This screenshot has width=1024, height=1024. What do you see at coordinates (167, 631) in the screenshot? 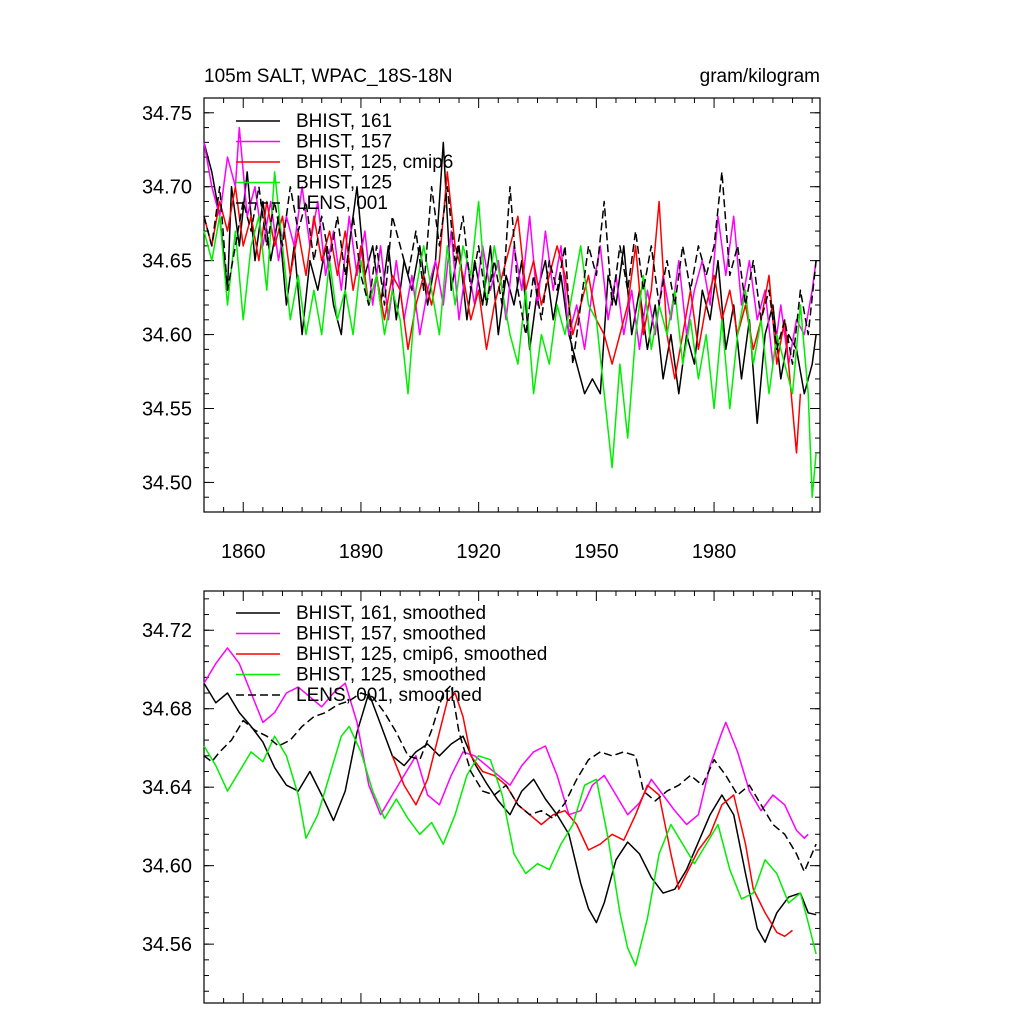
I see `y-tick-label: 34.72` at bounding box center [167, 631].